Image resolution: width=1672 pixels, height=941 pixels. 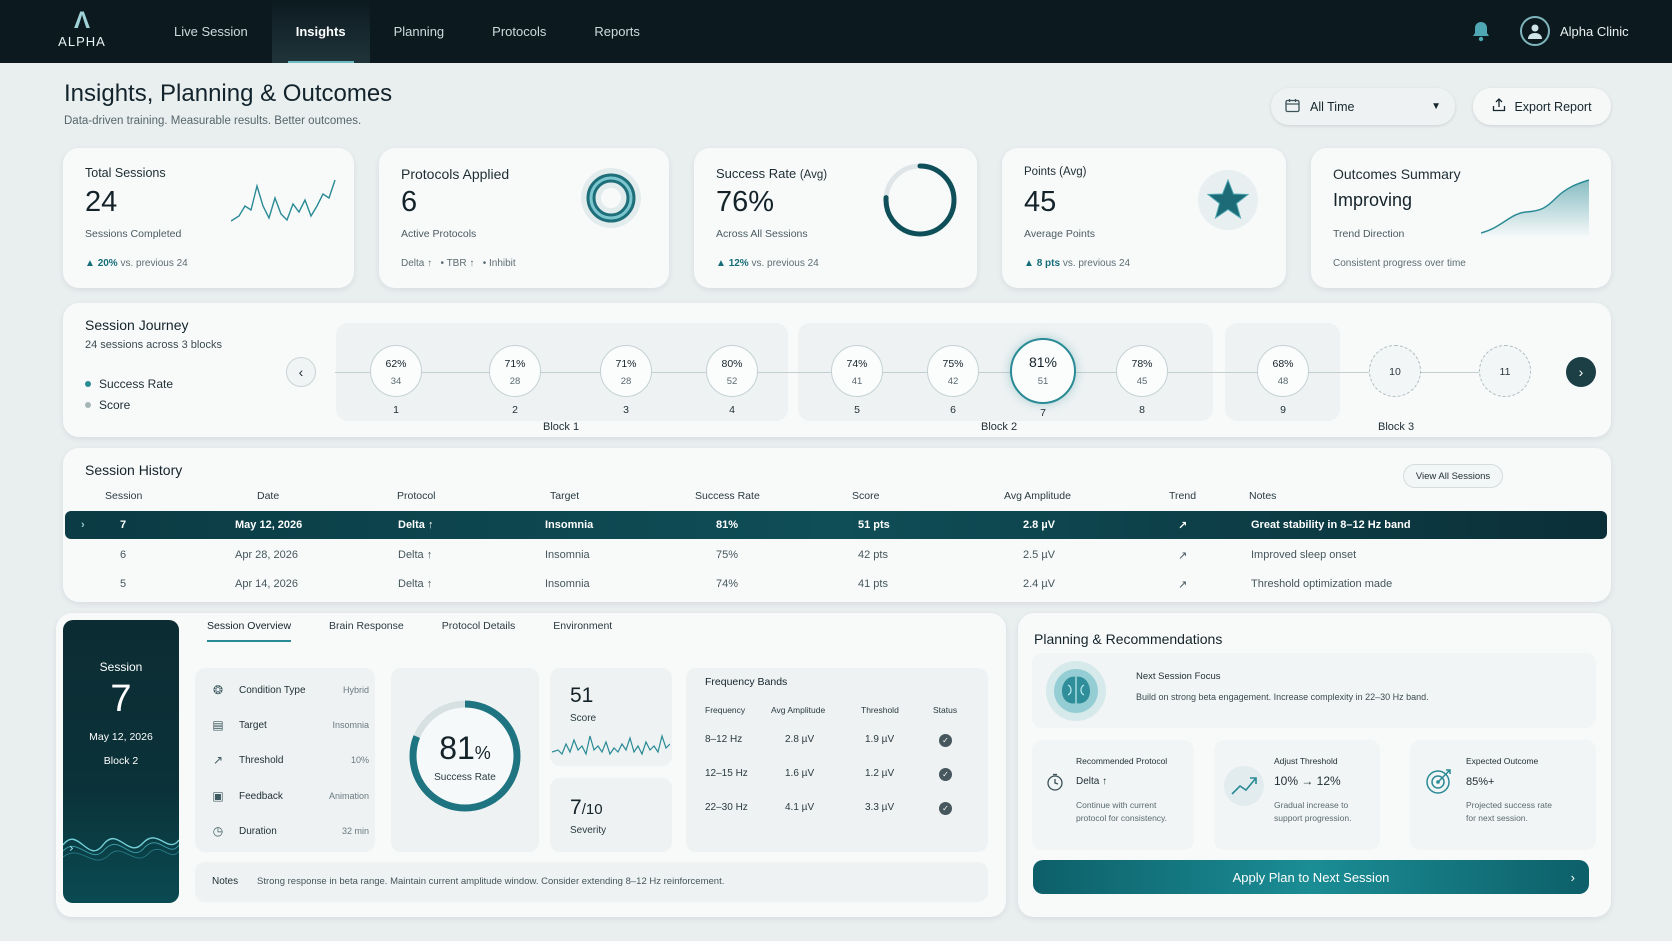 I want to click on kpi-delta: ▲ 20% vs. previous 24, so click(x=136, y=263).